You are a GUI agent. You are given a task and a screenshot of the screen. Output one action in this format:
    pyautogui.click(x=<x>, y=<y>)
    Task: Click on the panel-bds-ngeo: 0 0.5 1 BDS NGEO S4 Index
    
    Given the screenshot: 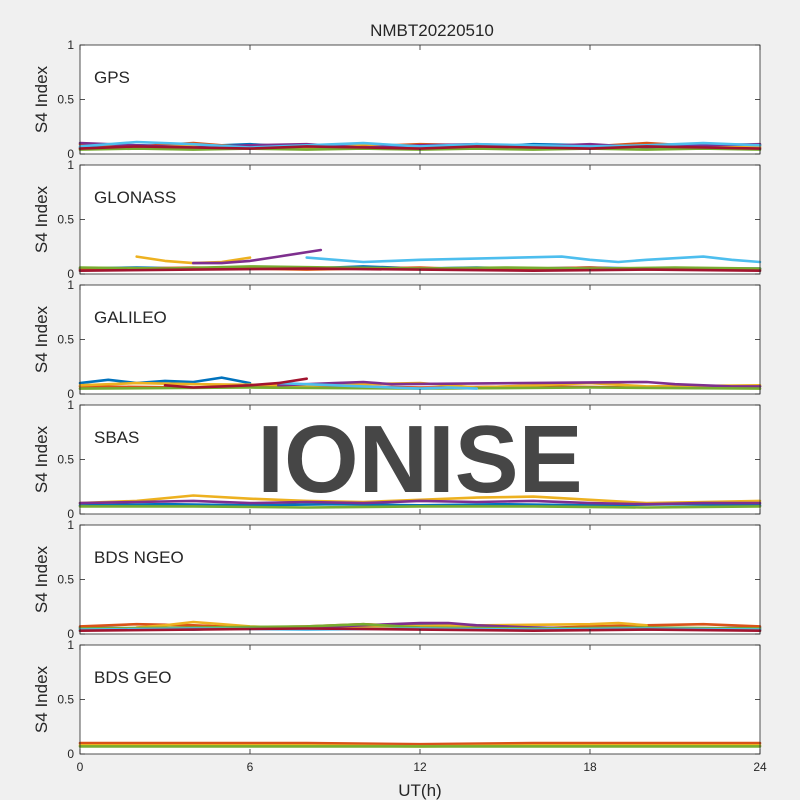 What is the action you would take?
    pyautogui.click(x=397, y=579)
    